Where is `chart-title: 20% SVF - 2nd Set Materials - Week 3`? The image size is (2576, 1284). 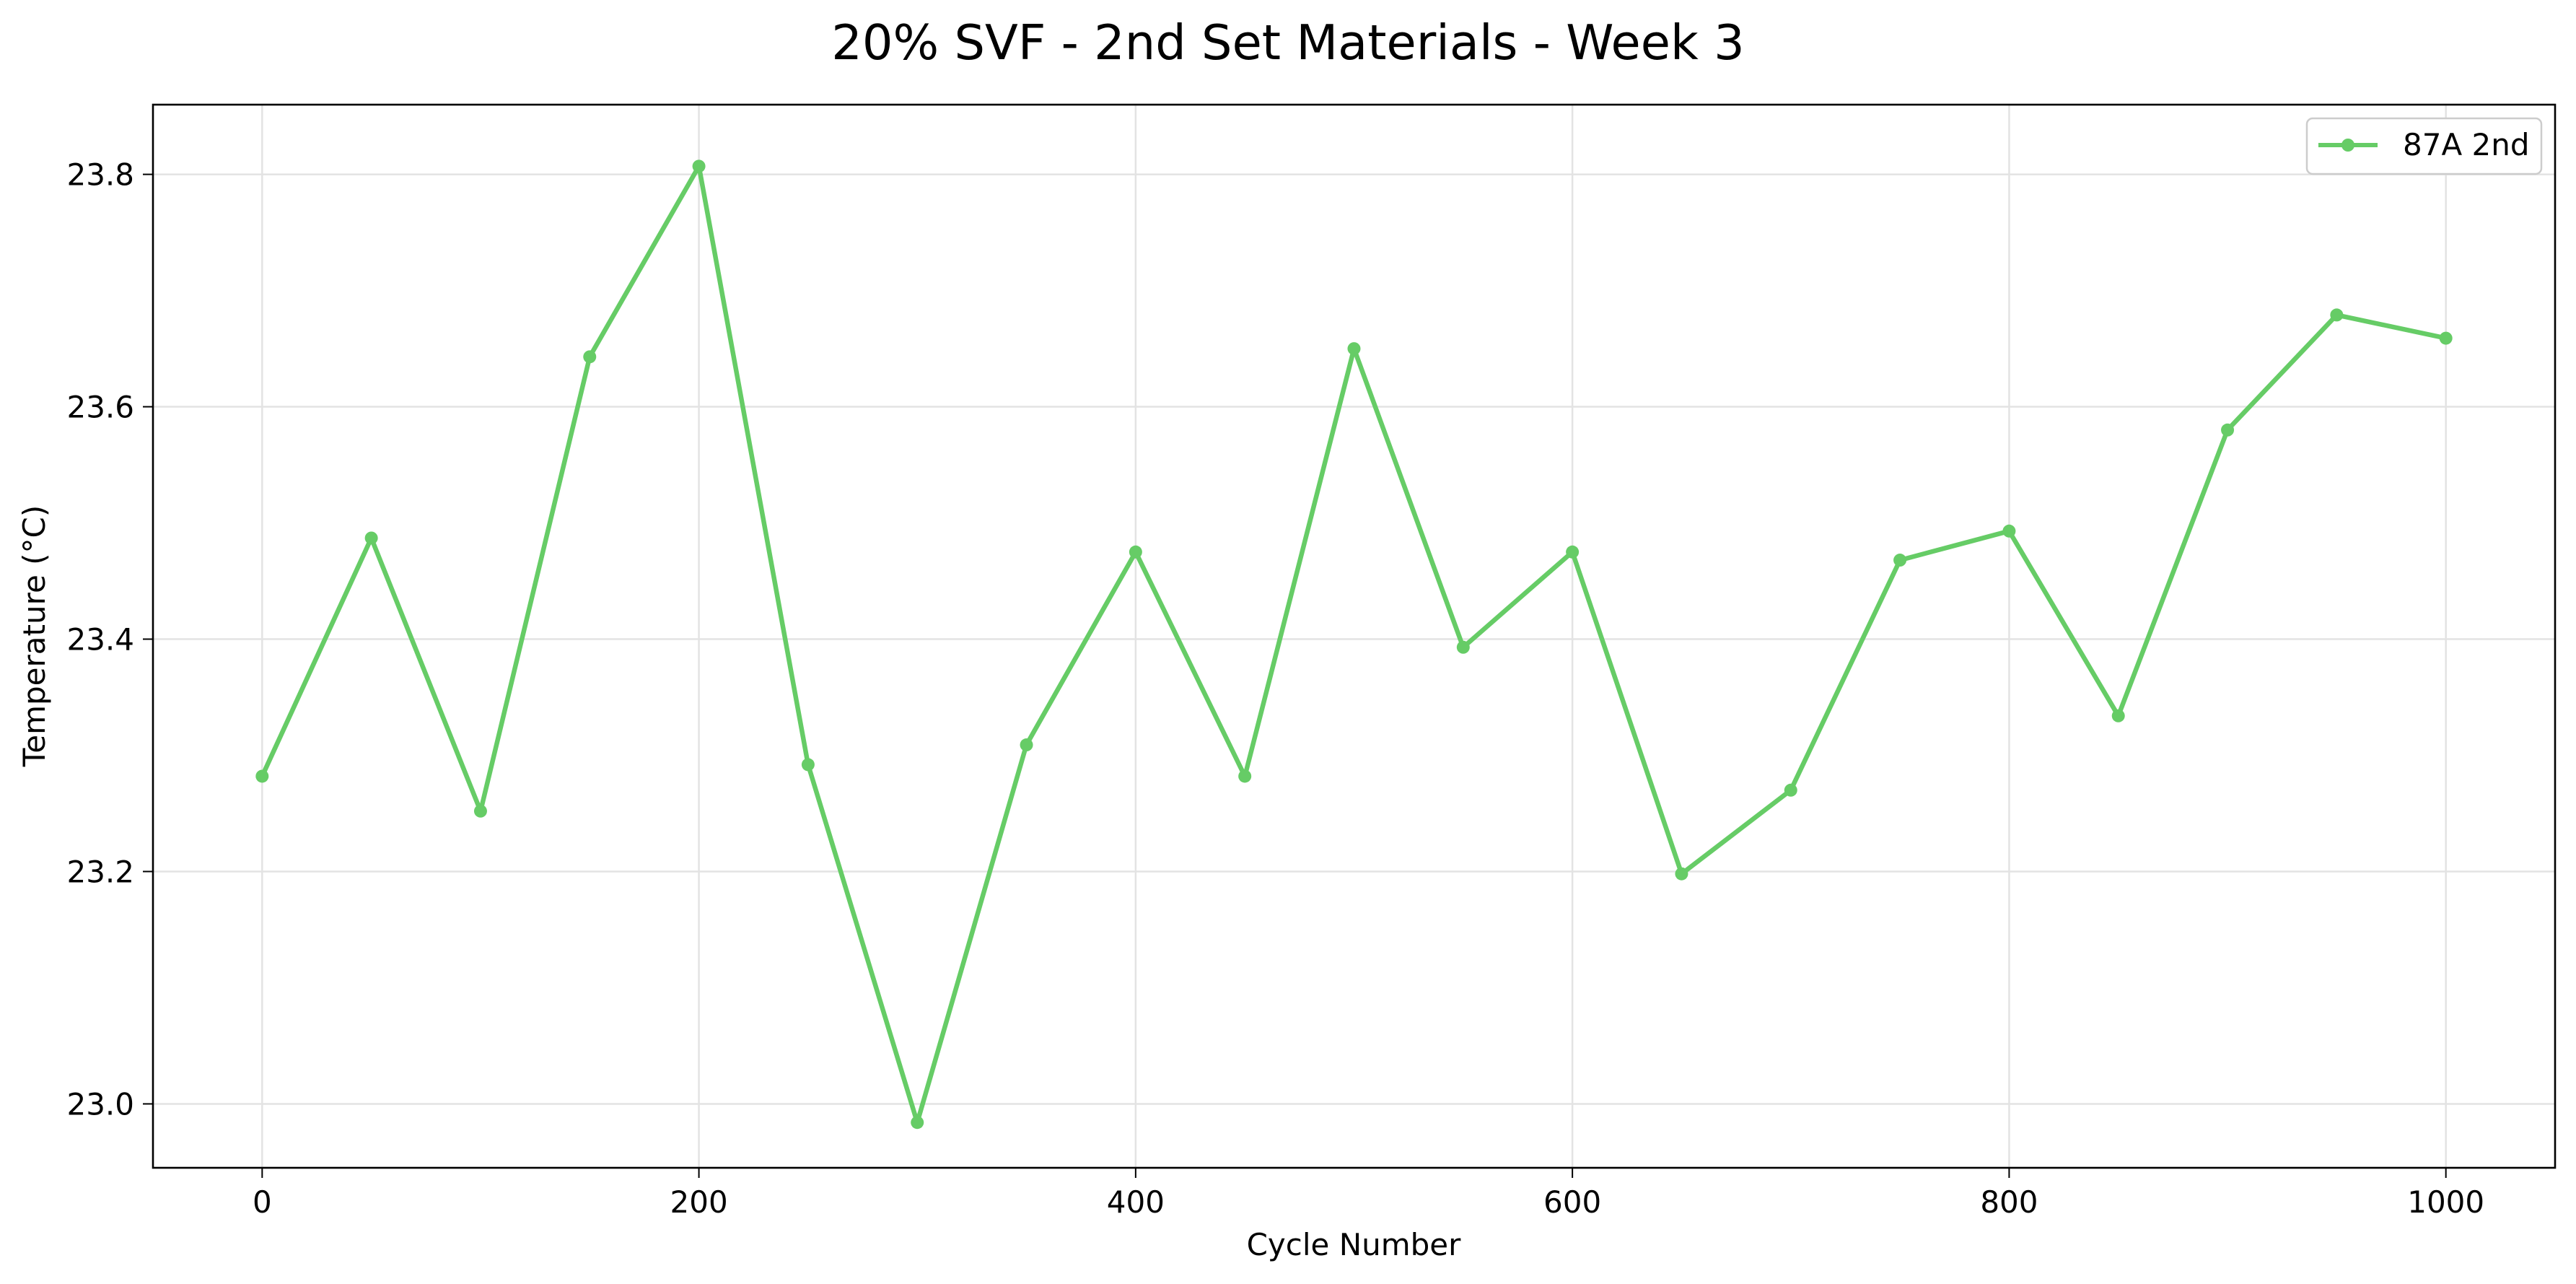 chart-title: 20% SVF - 2nd Set Materials - Week 3 is located at coordinates (1287, 42).